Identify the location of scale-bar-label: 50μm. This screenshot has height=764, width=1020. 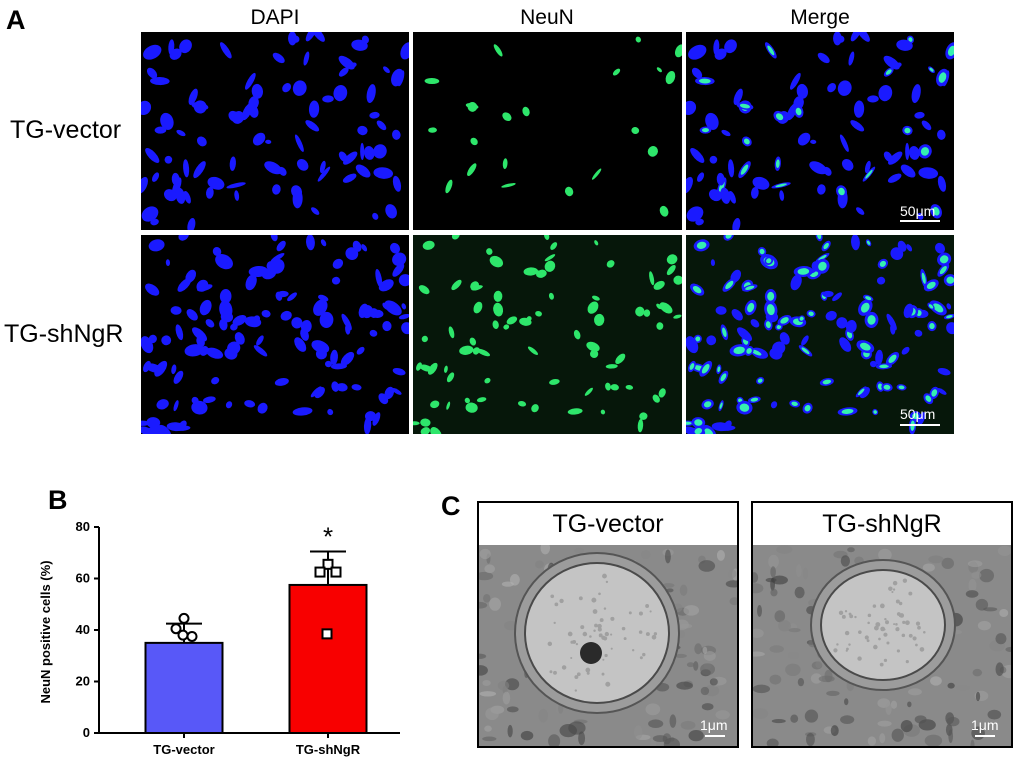
(918, 414).